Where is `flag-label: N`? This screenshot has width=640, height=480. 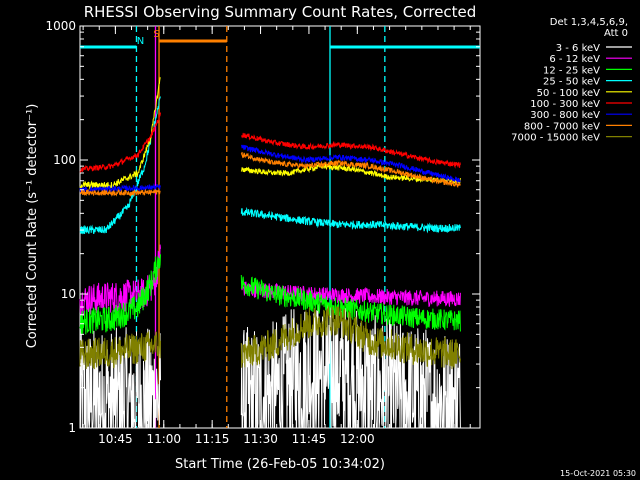
flag-label: N is located at coordinates (140, 41).